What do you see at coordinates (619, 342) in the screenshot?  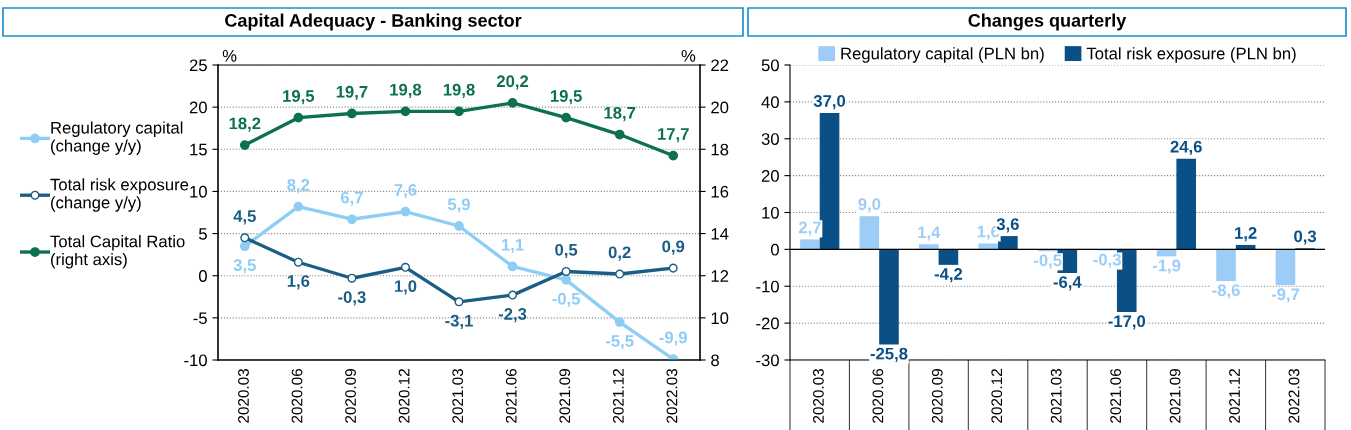 I see `data-label: -5,5` at bounding box center [619, 342].